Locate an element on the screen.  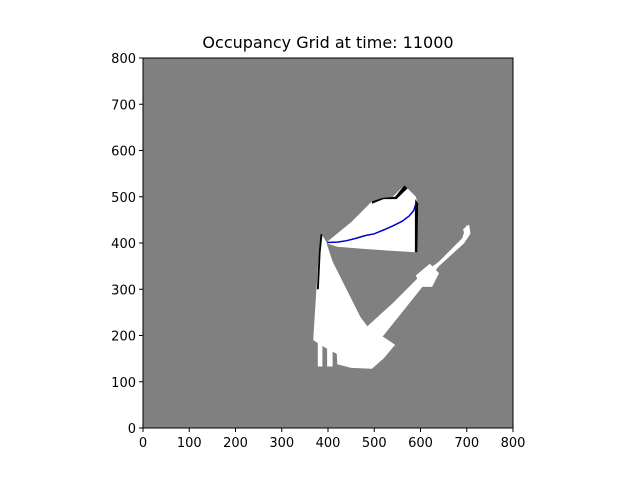
x-tick-label: 300 is located at coordinates (281, 443).